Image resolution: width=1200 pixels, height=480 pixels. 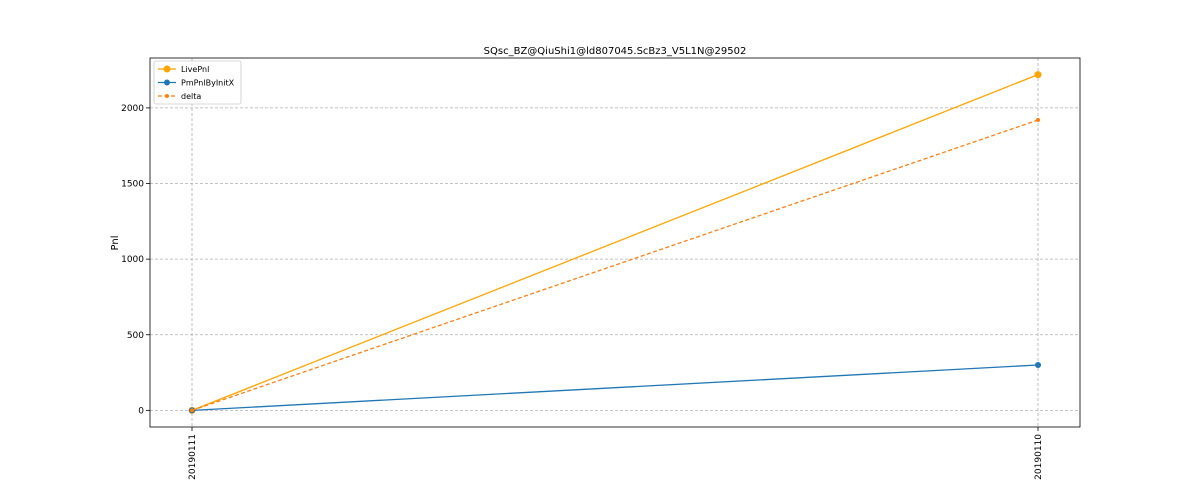 I want to click on legend-item: LivePnl, so click(x=183, y=69).